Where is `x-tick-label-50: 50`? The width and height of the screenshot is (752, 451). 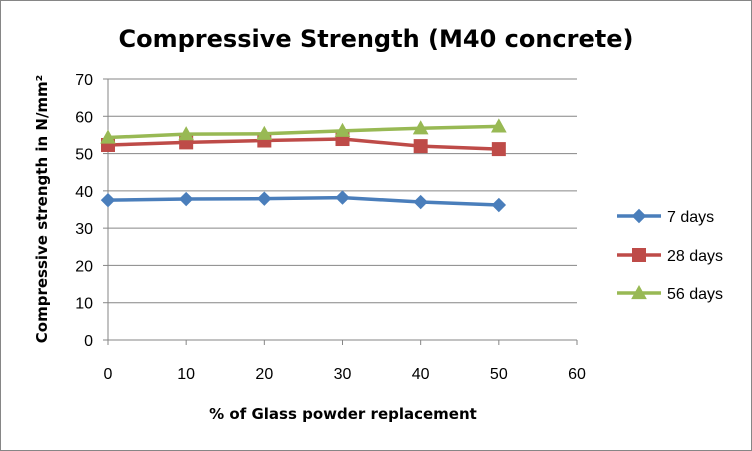 x-tick-label-50: 50 is located at coordinates (499, 374).